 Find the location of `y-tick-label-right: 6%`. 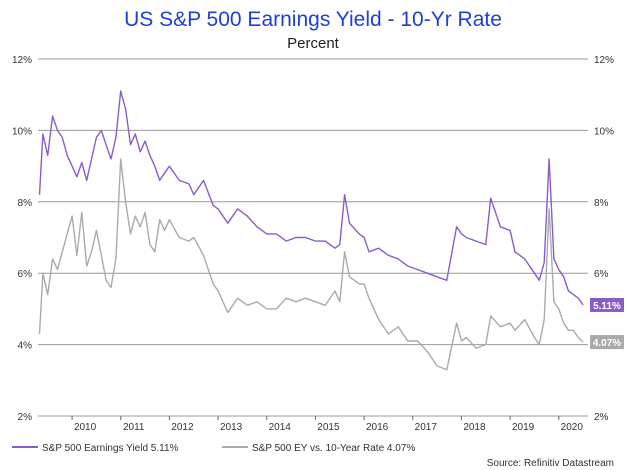

y-tick-label-right: 6% is located at coordinates (601, 274).